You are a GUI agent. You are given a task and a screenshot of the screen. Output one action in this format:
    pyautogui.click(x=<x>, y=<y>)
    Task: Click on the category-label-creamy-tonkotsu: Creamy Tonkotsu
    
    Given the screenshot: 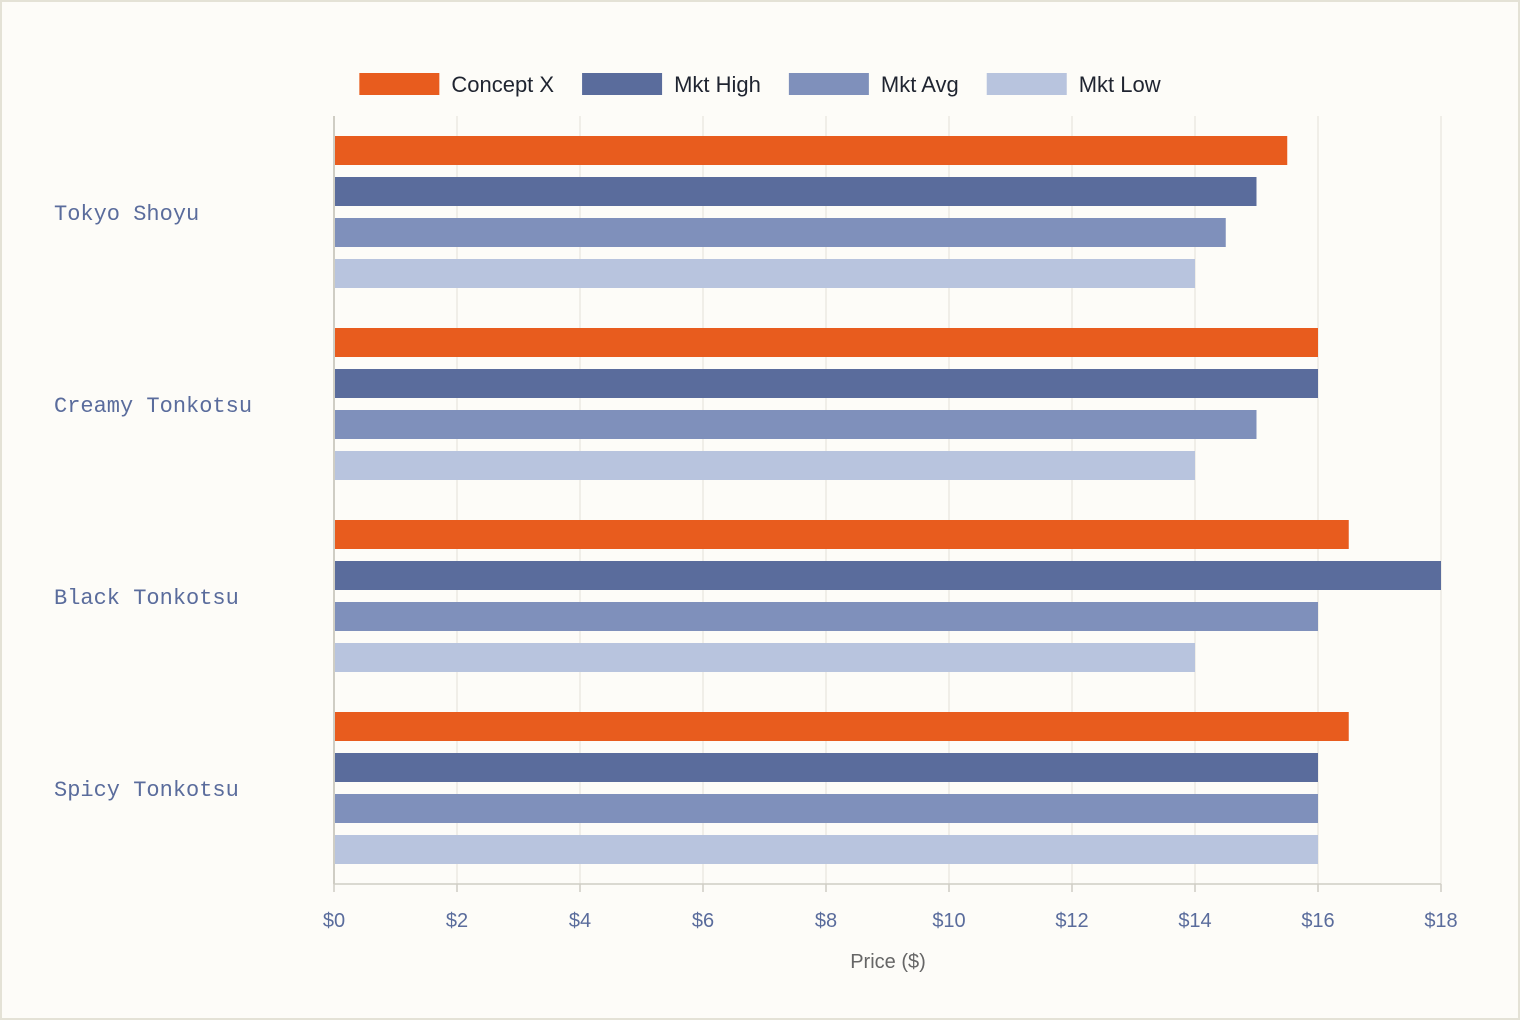 What is the action you would take?
    pyautogui.click(x=153, y=406)
    